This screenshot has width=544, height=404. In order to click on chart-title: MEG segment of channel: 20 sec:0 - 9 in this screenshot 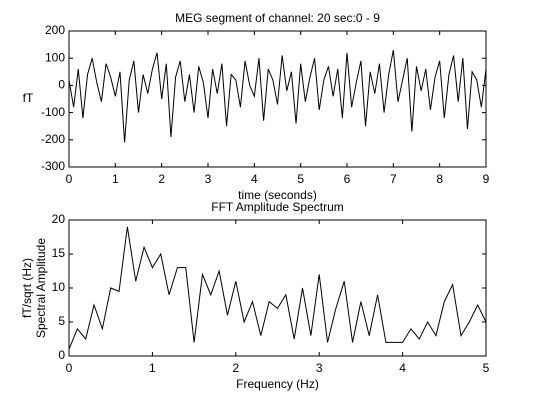, I will do `click(277, 18)`.